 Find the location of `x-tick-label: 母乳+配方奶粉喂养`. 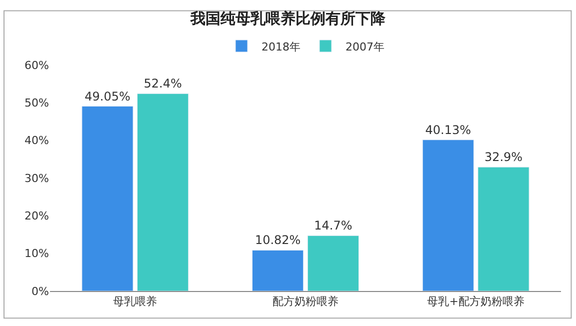

x-tick-label: 母乳+配方奶粉喂养 is located at coordinates (475, 301).